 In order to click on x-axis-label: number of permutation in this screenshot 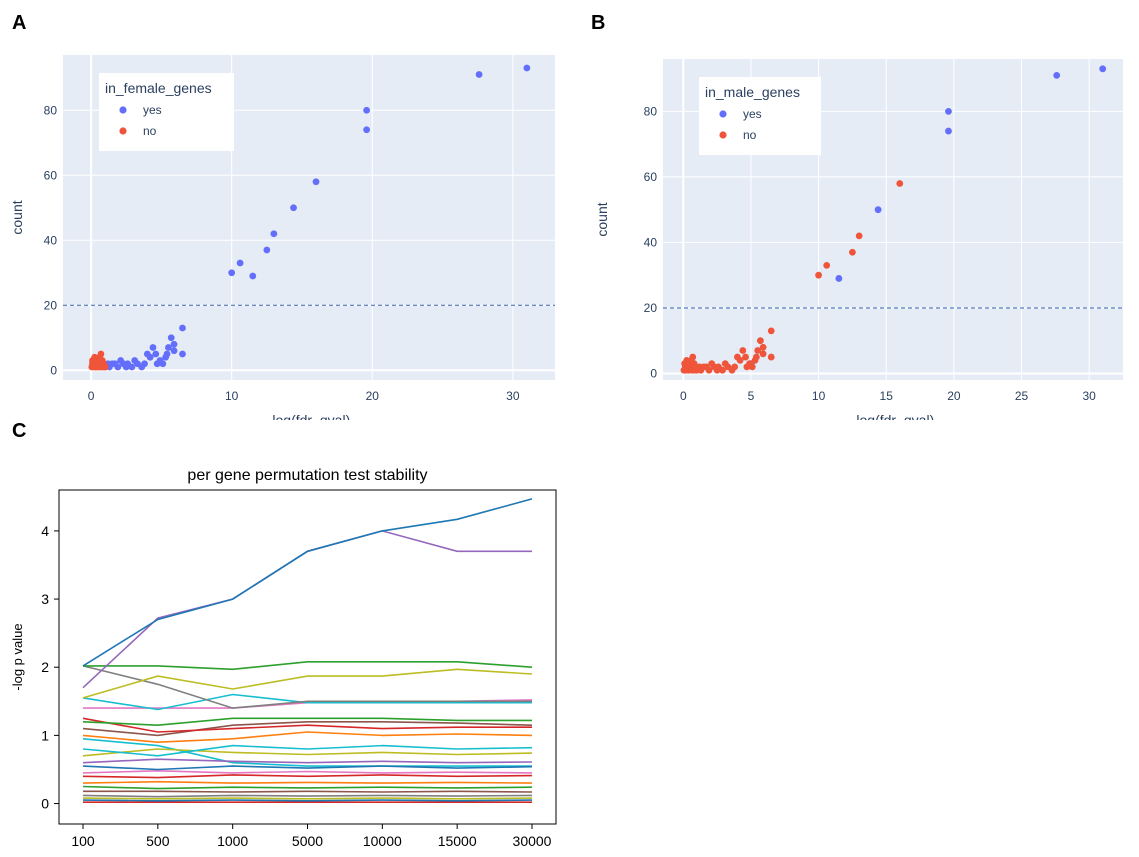, I will do `click(307, 853)`.